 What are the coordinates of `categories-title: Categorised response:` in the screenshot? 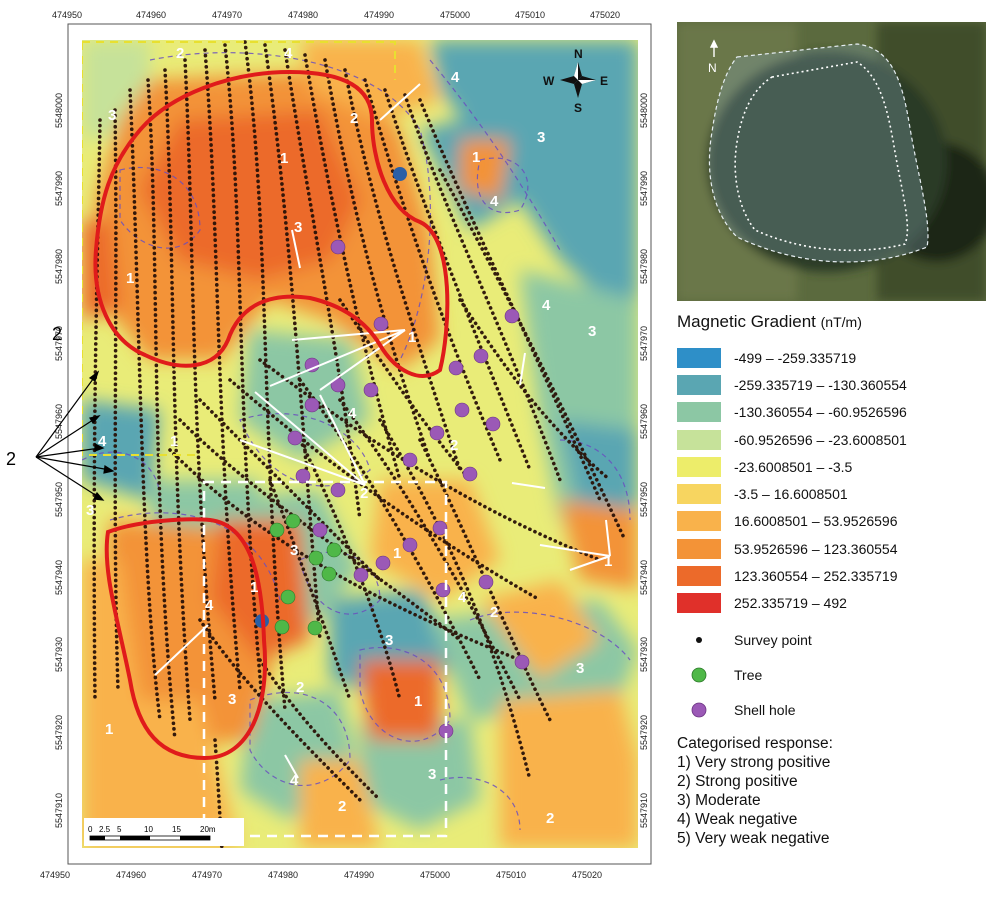 It's located at (755, 743).